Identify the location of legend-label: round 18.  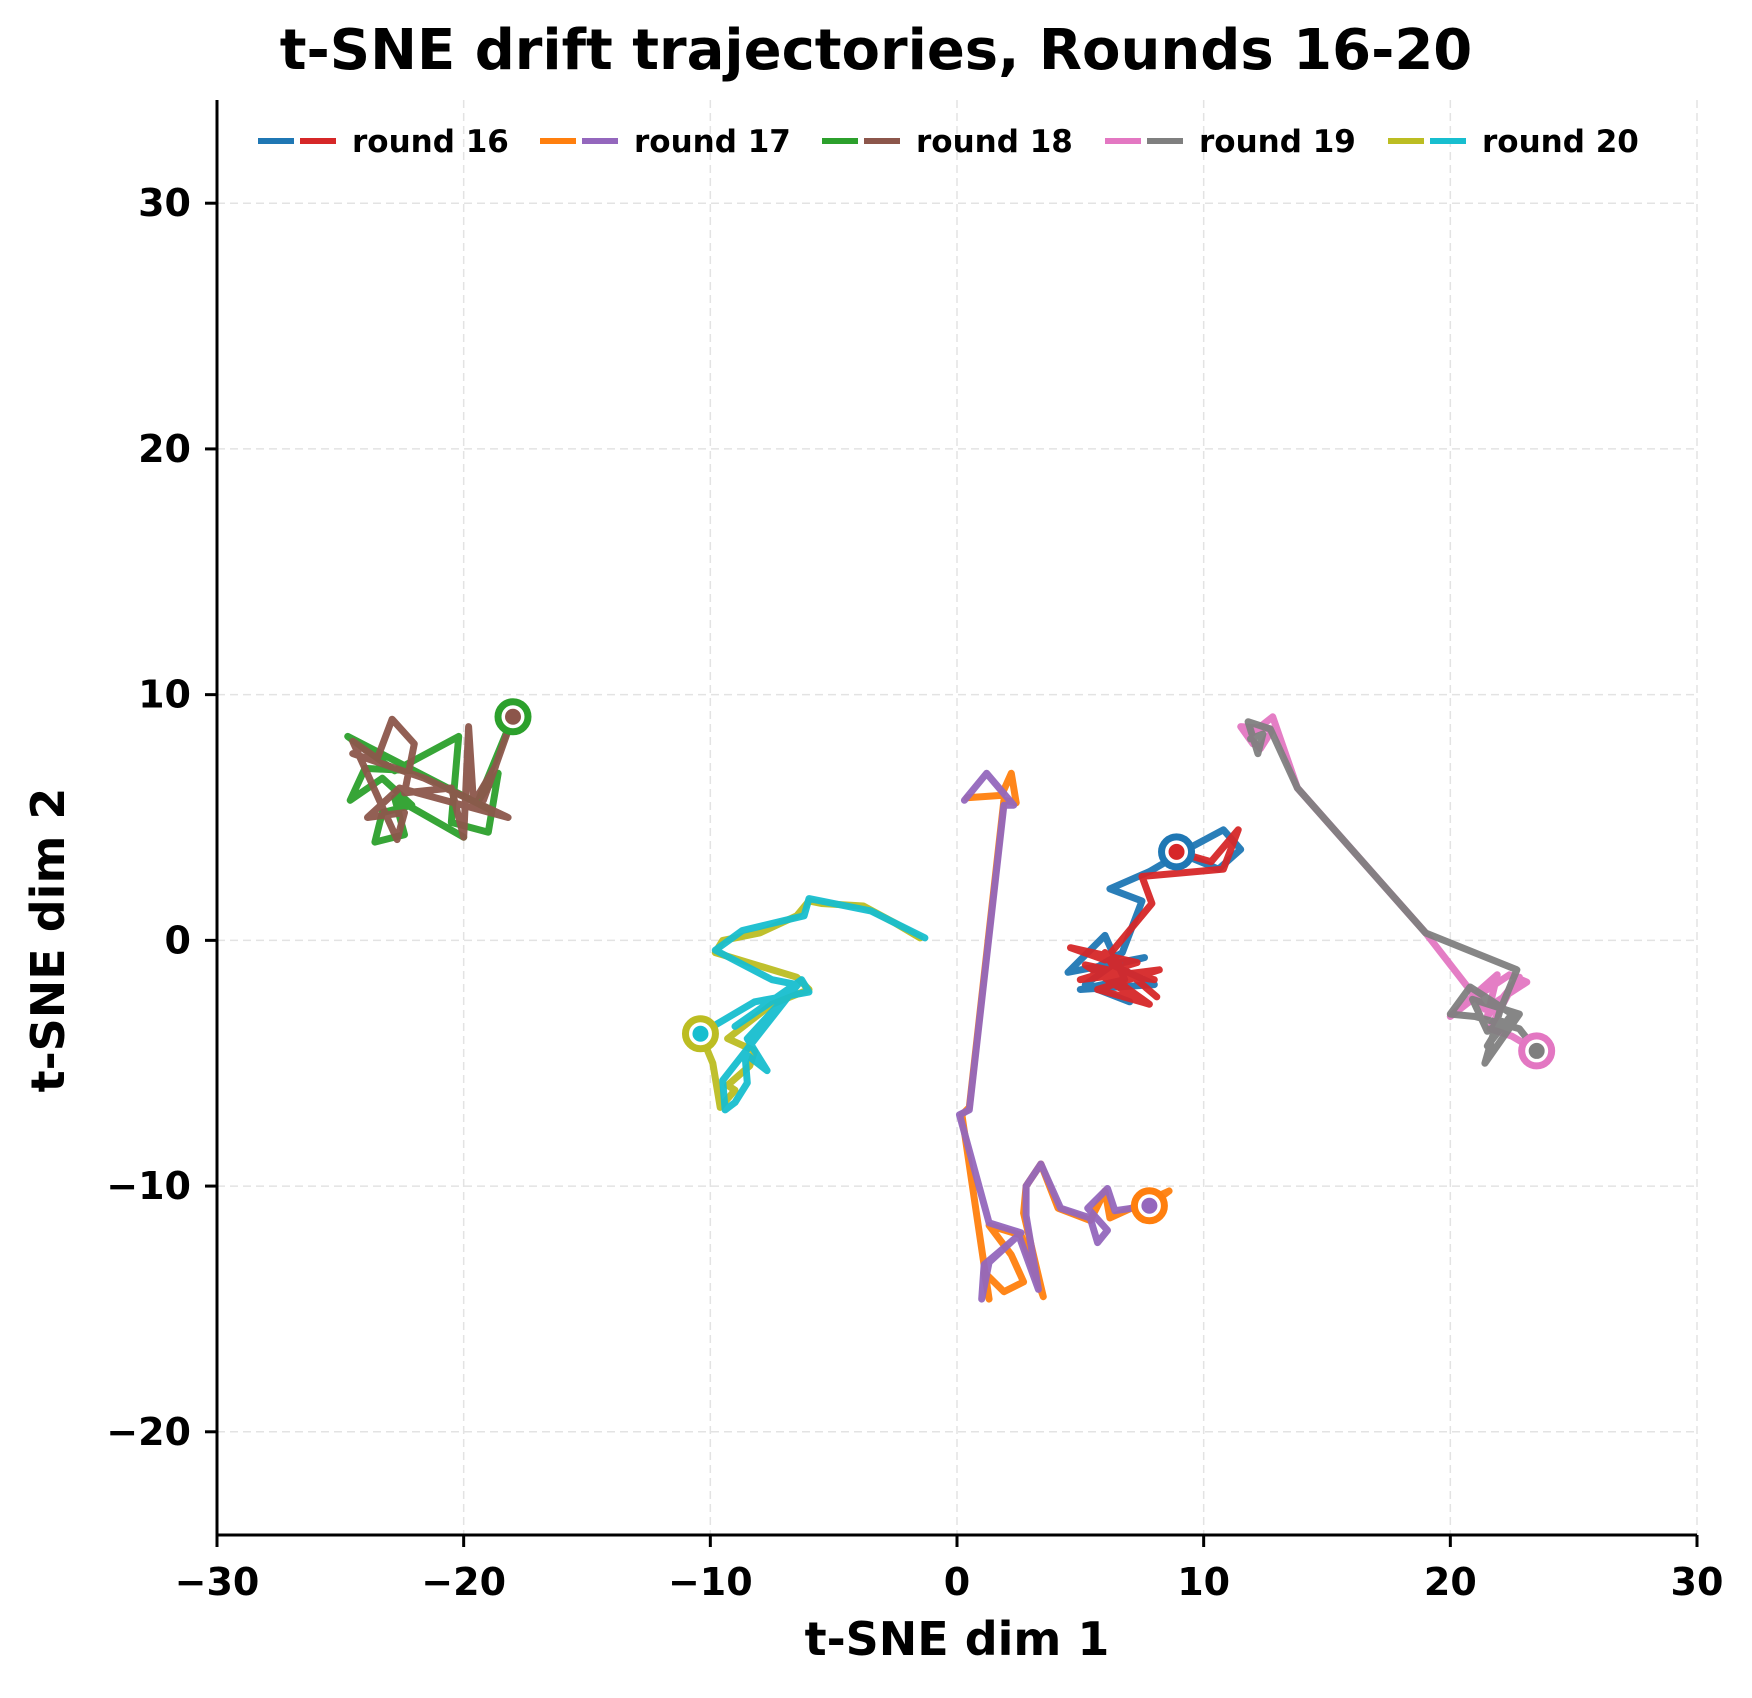
(994, 142).